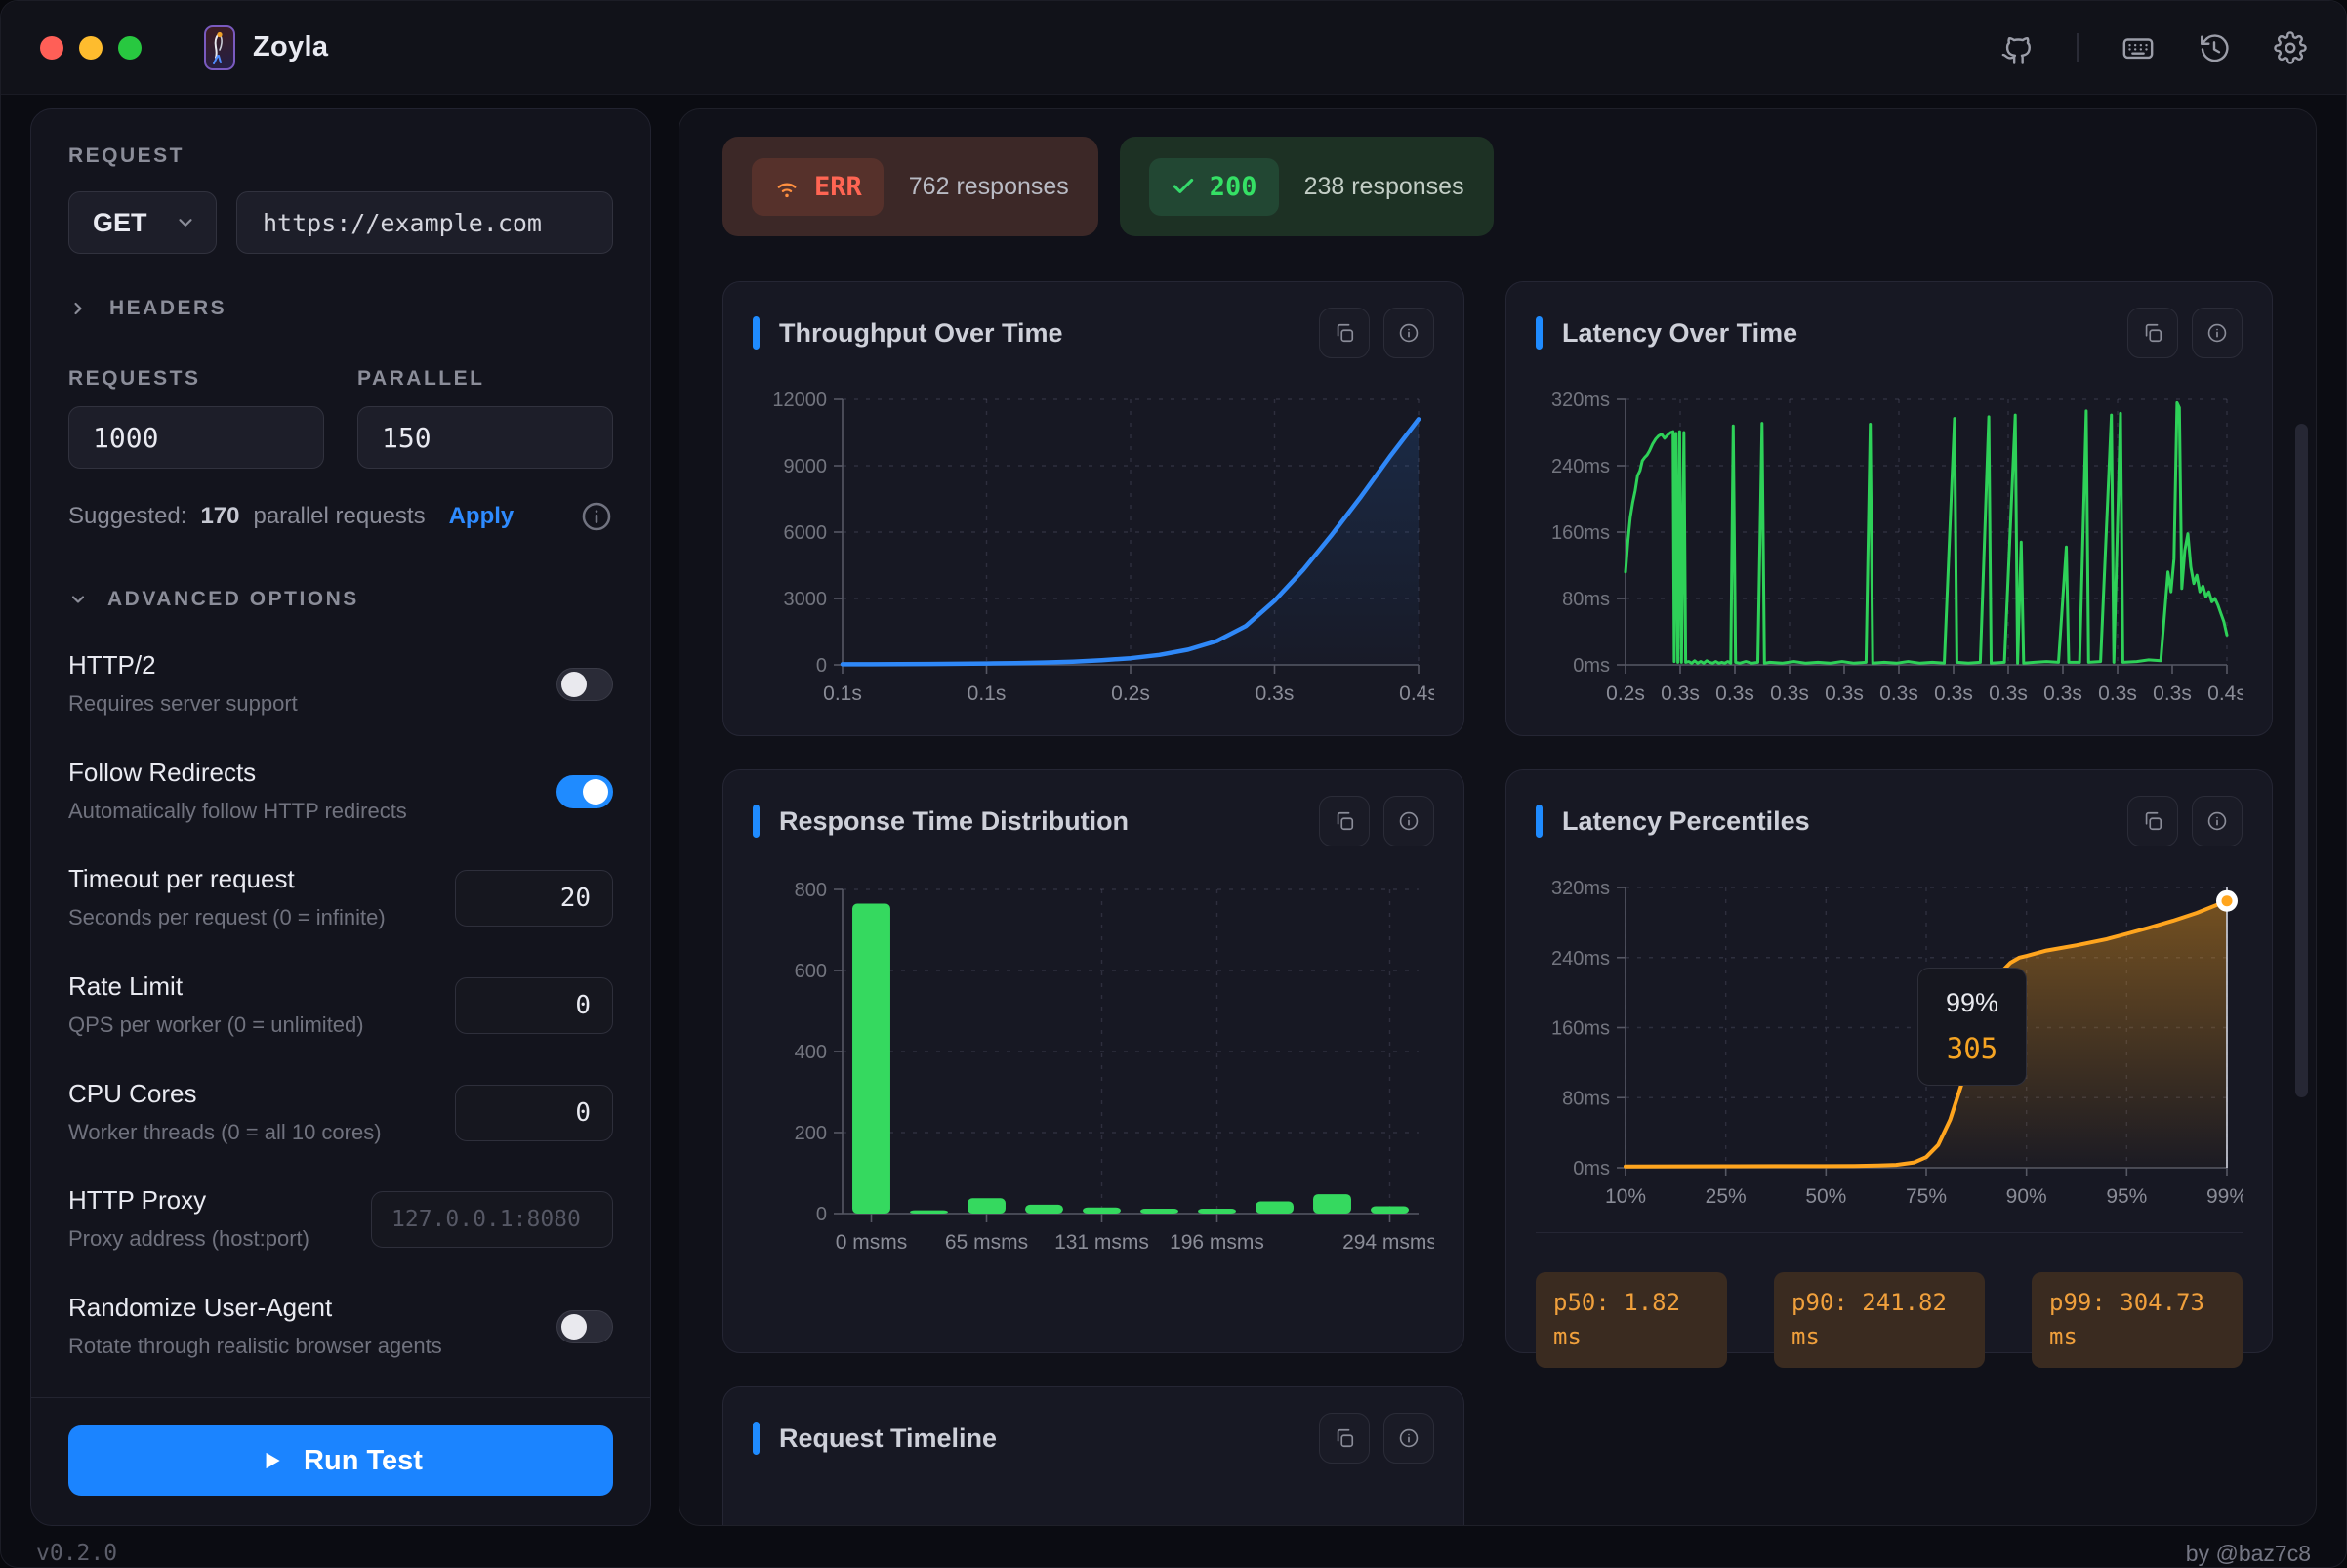 Image resolution: width=2347 pixels, height=1568 pixels. I want to click on chart-title: Latency Over Time, so click(1680, 332).